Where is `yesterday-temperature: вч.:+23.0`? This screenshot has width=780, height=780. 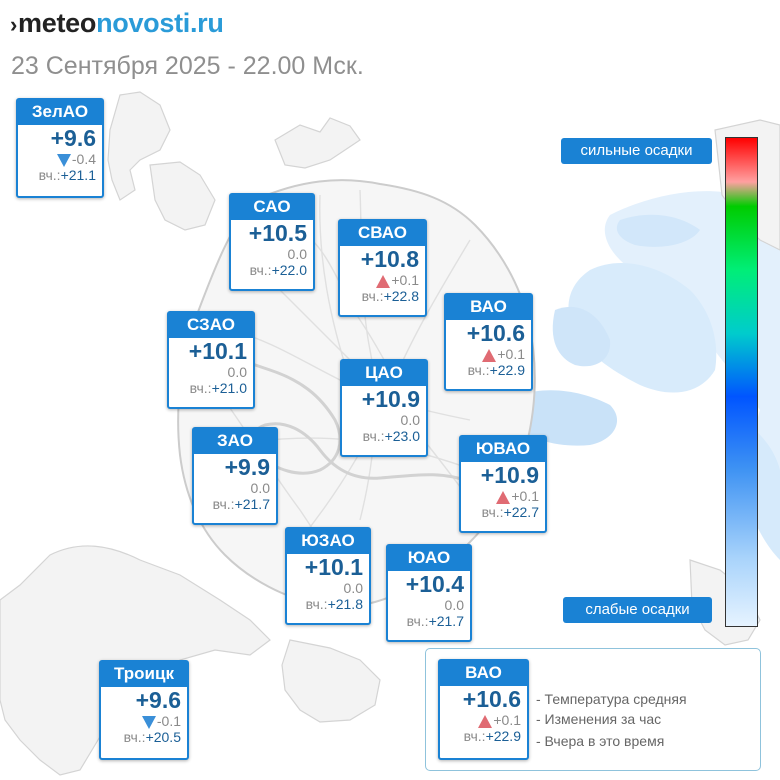 yesterday-temperature: вч.:+23.0 is located at coordinates (391, 436).